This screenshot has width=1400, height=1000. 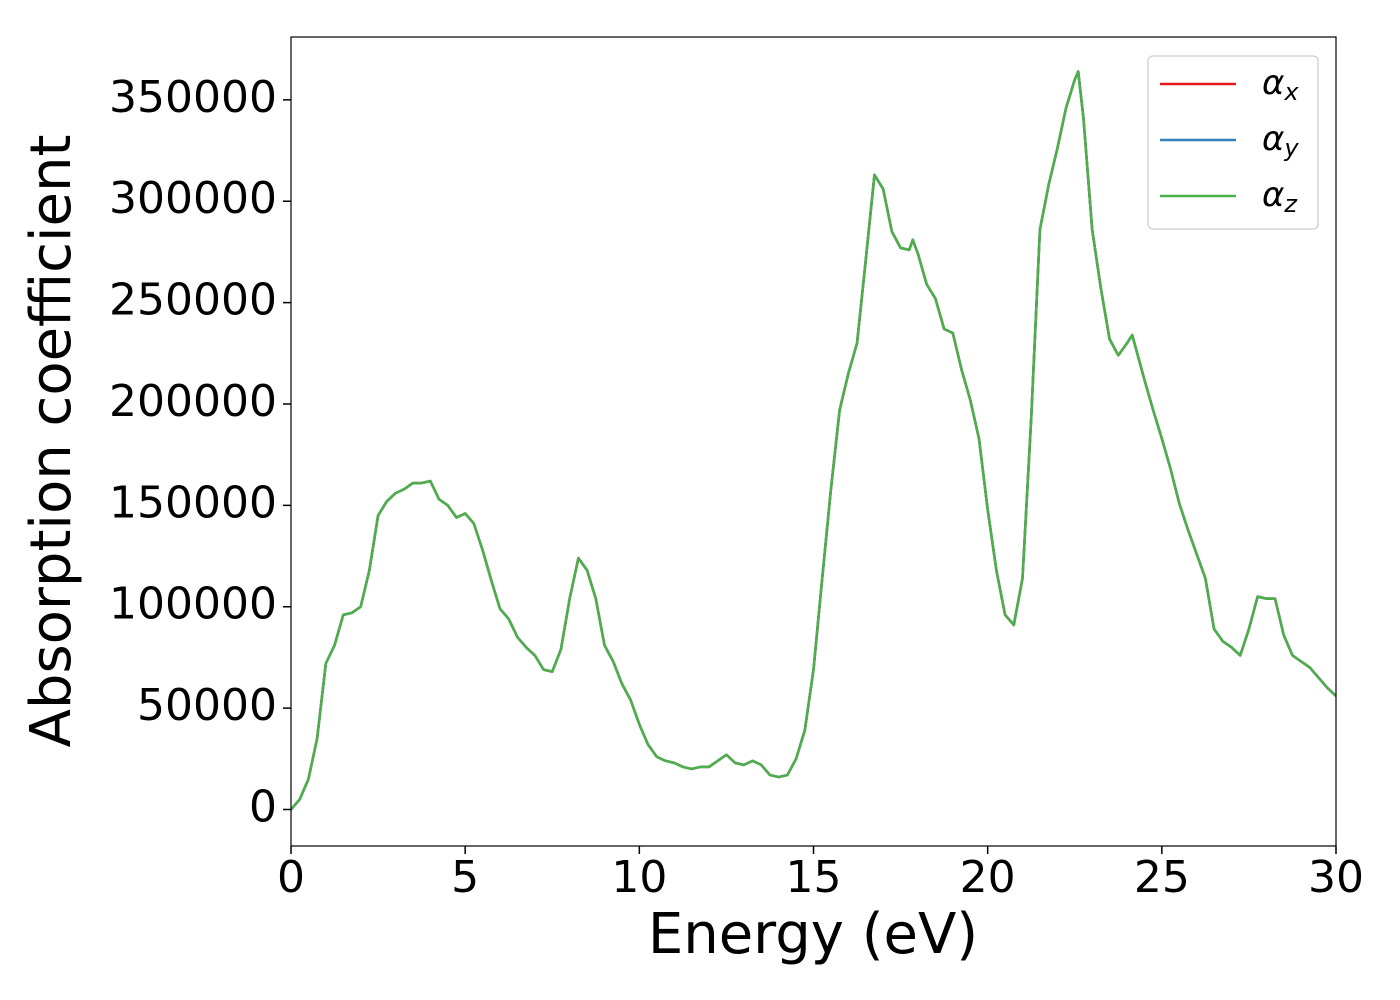 I want to click on x-tick-label: 20, so click(x=988, y=877).